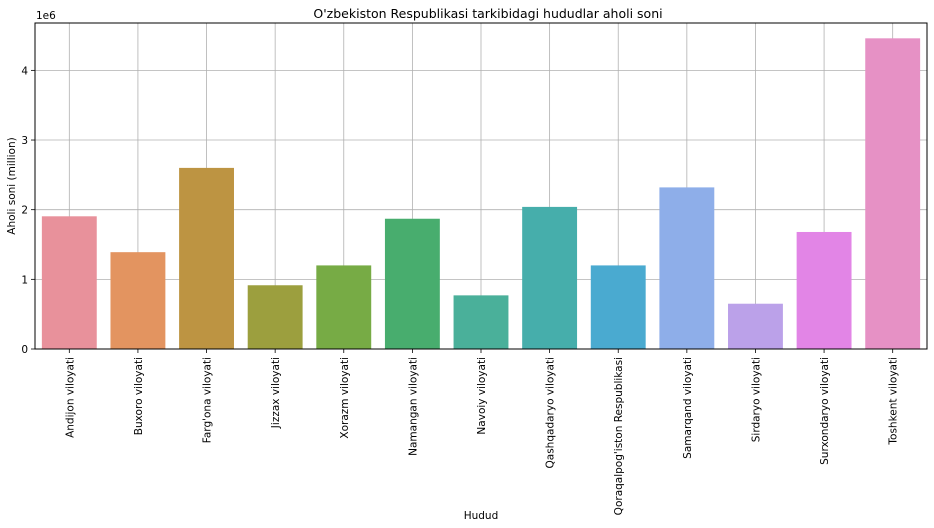 This screenshot has width=934, height=528. I want to click on x-tick-label: Andijon viloyati, so click(70, 397).